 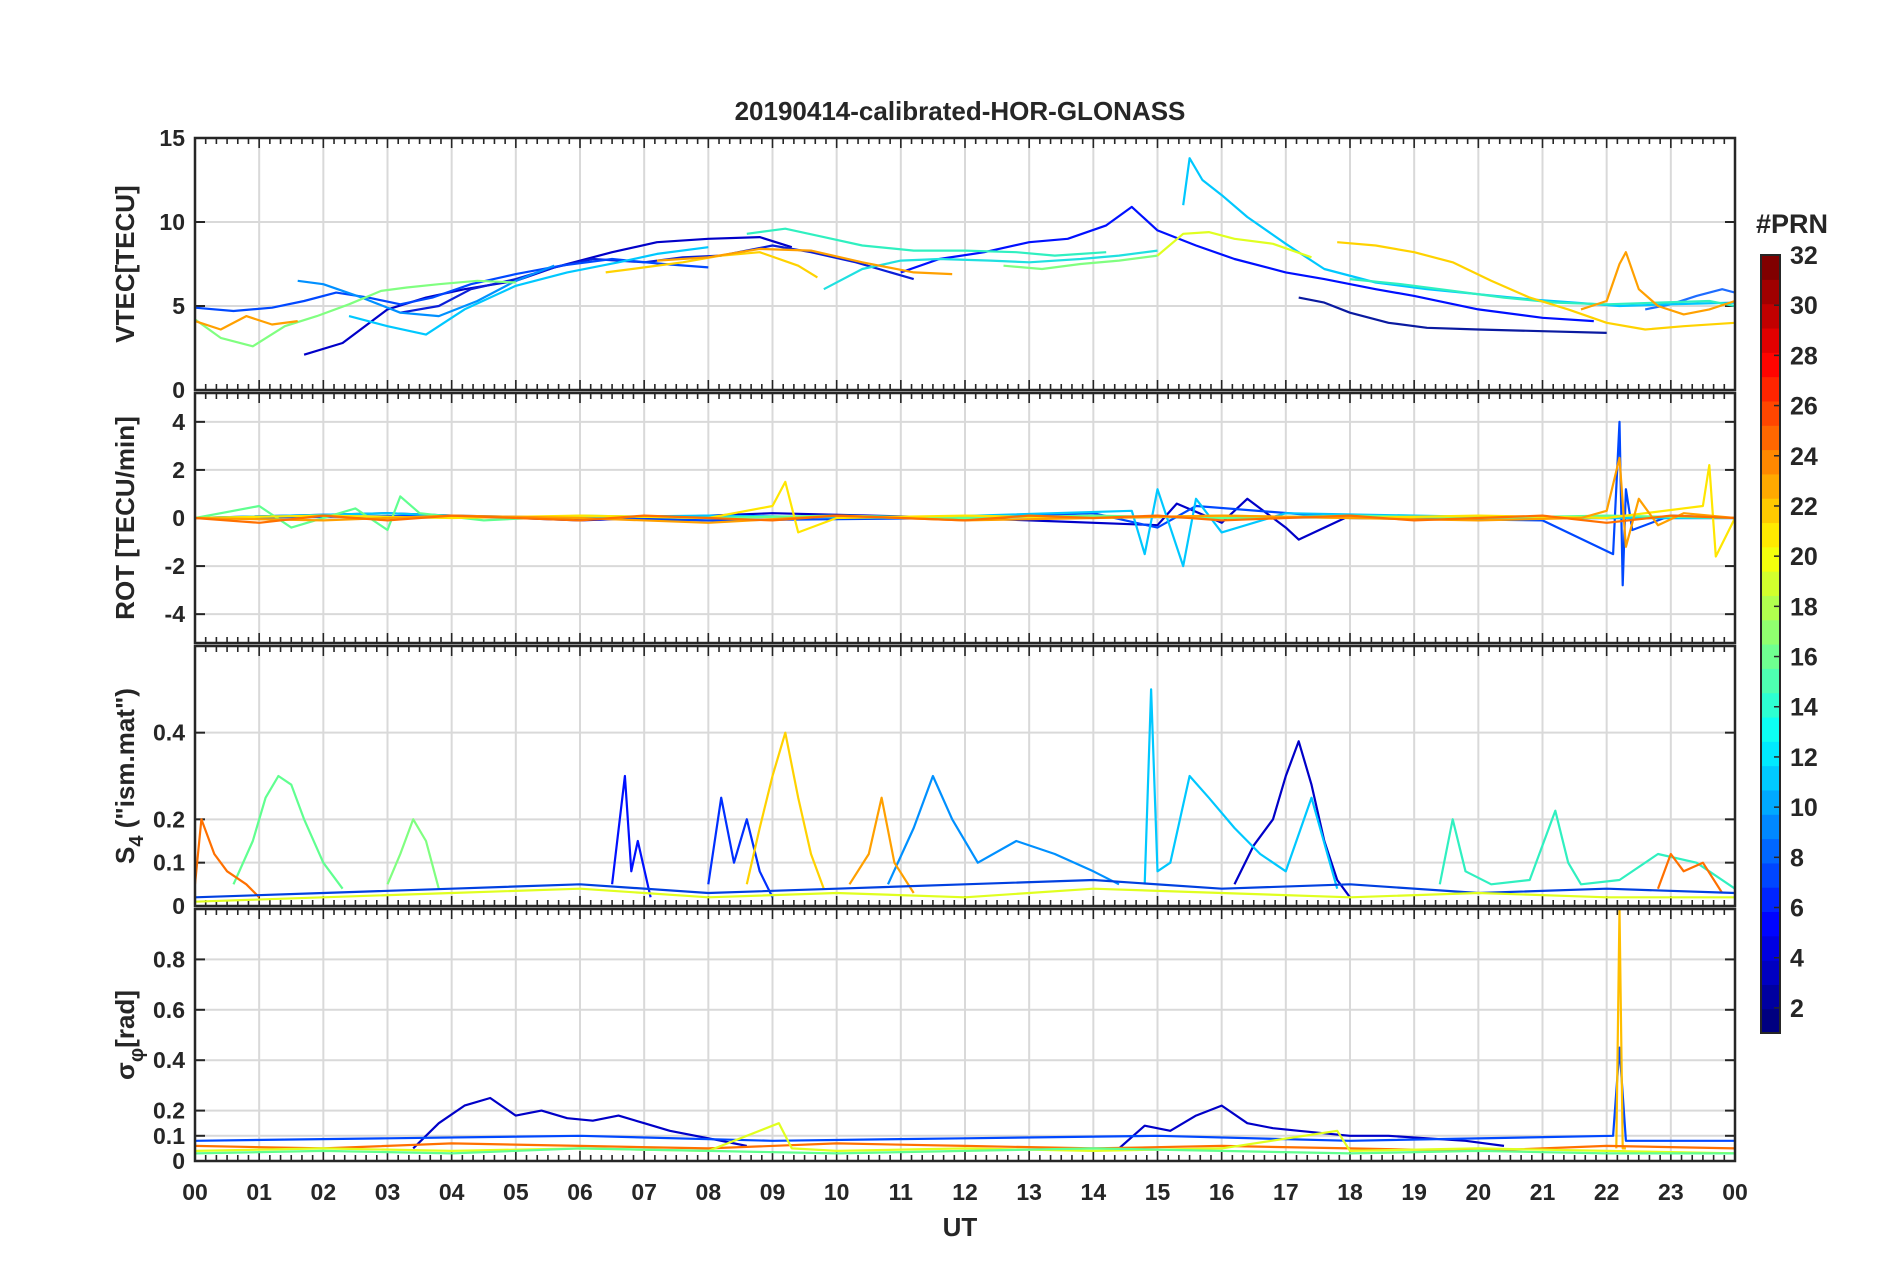 What do you see at coordinates (1671, 1192) in the screenshot?
I see `x-tick-label: 23` at bounding box center [1671, 1192].